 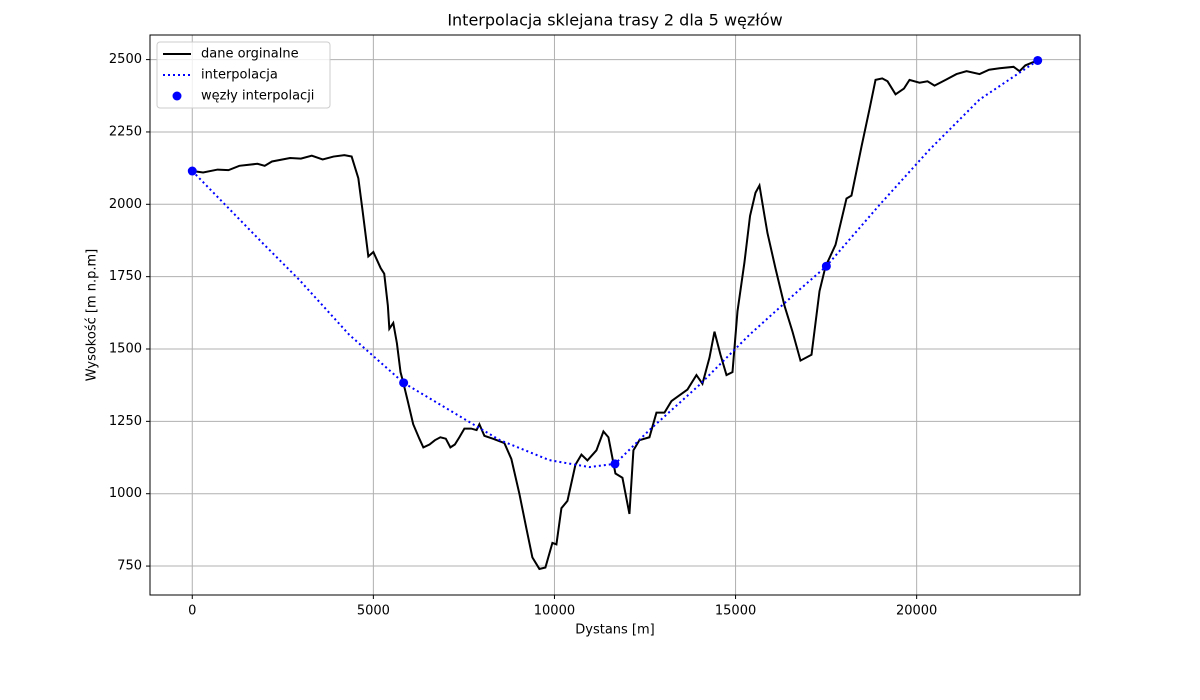 I want to click on x-tick-label: 5000, so click(x=373, y=611).